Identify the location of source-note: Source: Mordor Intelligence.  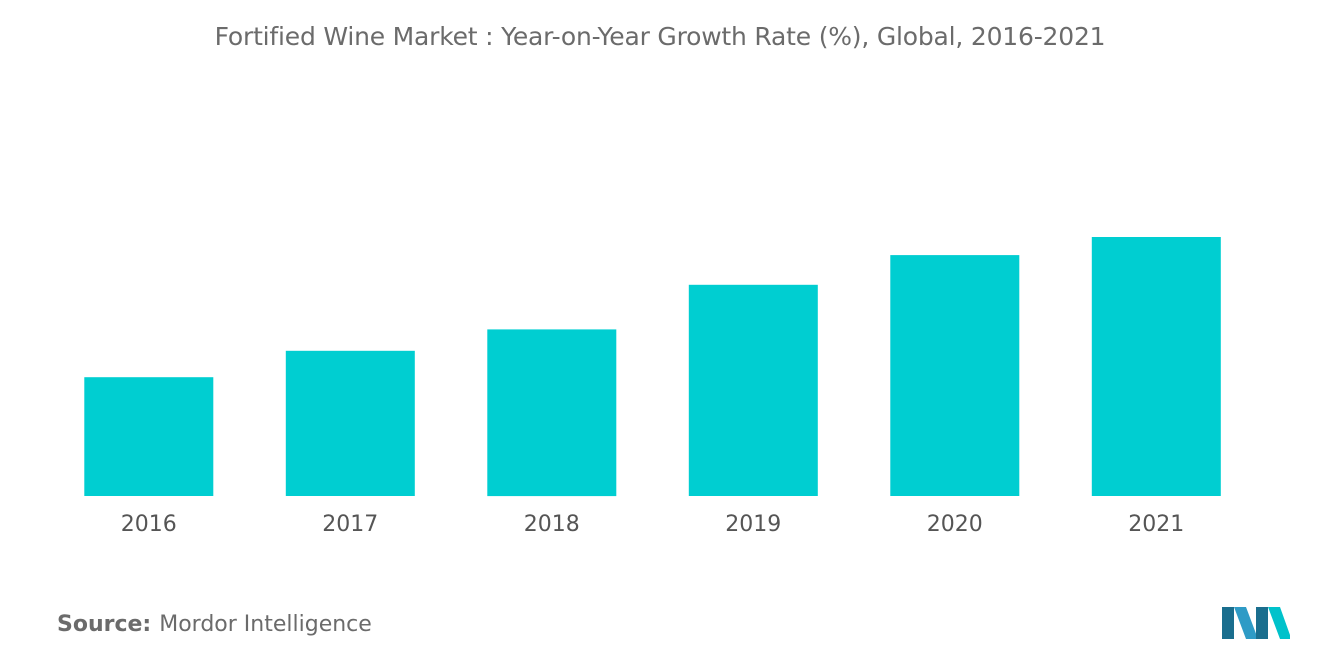
(214, 624).